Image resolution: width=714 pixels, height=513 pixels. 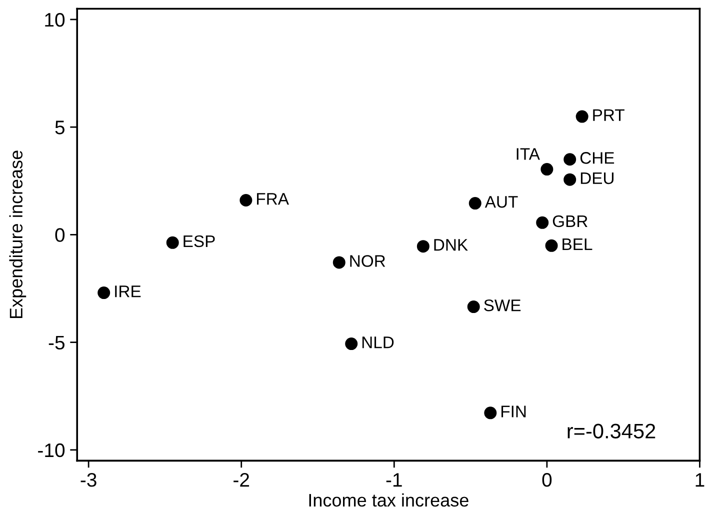 What do you see at coordinates (608, 115) in the screenshot?
I see `annotation: PRT` at bounding box center [608, 115].